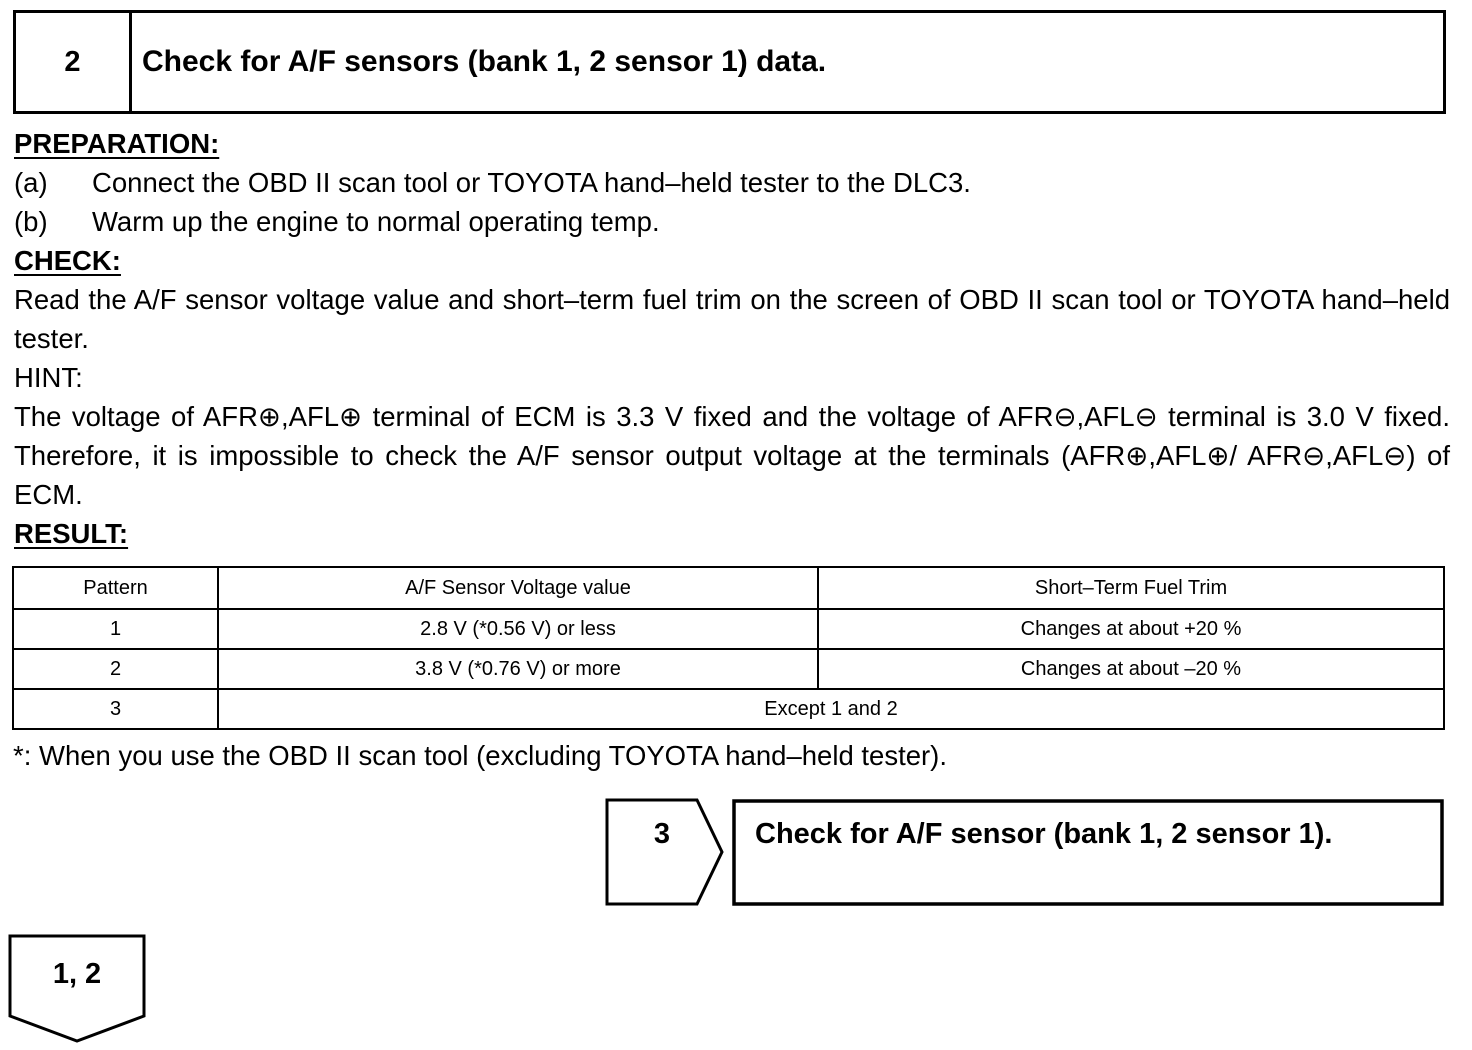 Image resolution: width=1472 pixels, height=1050 pixels. Describe the element at coordinates (1131, 669) in the screenshot. I see `table-cell: Changes at about –20 %` at that location.